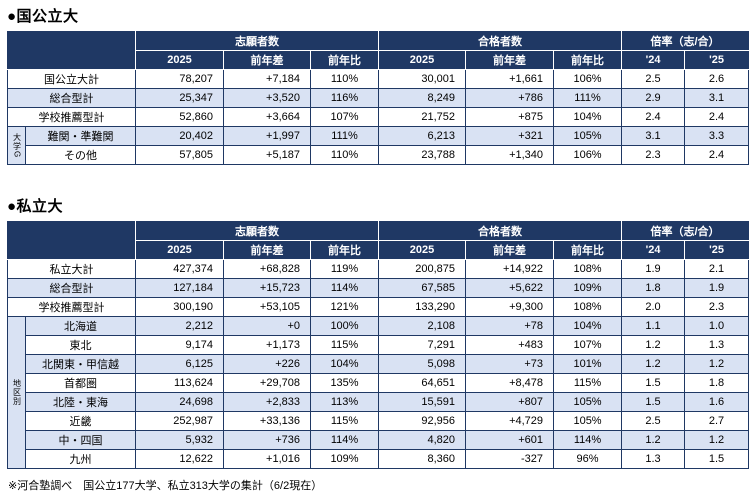  Describe the element at coordinates (510, 307) in the screenshot. I see `accepted-yoy-diff-cell: +9,300` at that location.